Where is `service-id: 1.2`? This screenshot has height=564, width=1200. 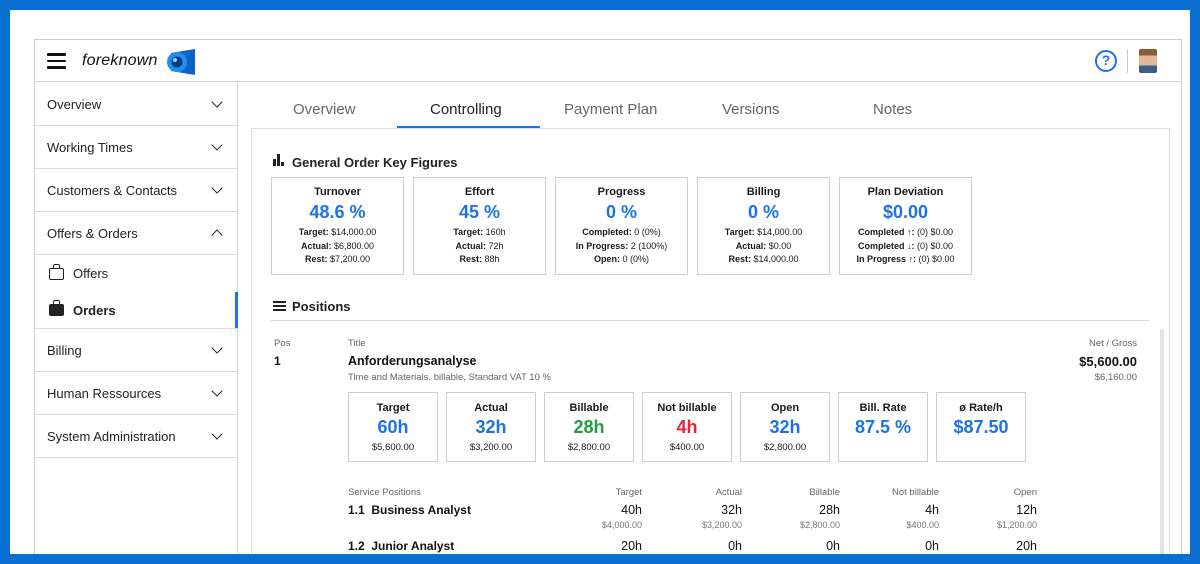
service-id: 1.2 is located at coordinates (356, 546).